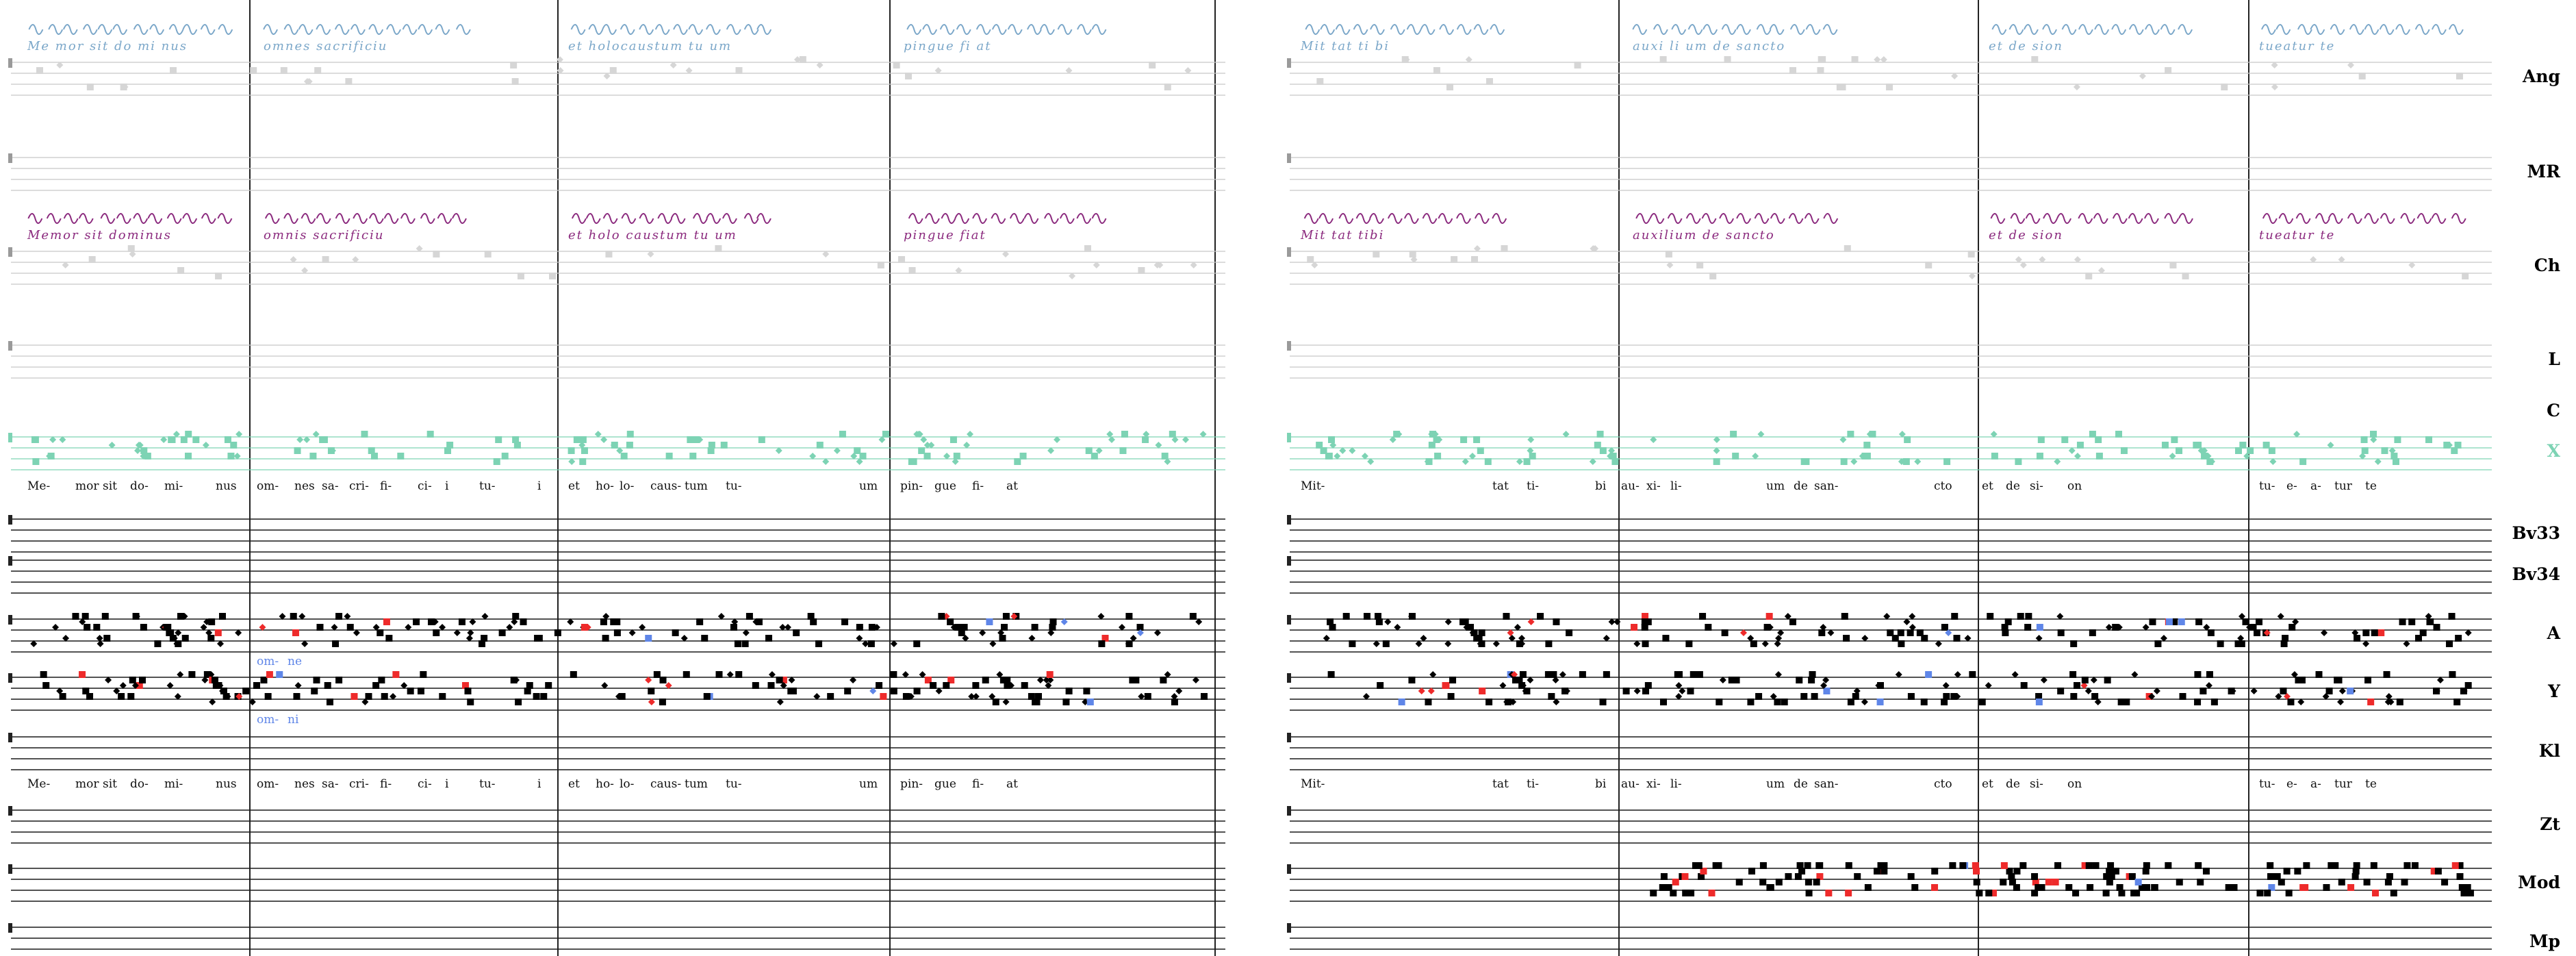 The height and width of the screenshot is (956, 2576). What do you see at coordinates (2547, 265) in the screenshot?
I see `staff-label-ch: Ch` at bounding box center [2547, 265].